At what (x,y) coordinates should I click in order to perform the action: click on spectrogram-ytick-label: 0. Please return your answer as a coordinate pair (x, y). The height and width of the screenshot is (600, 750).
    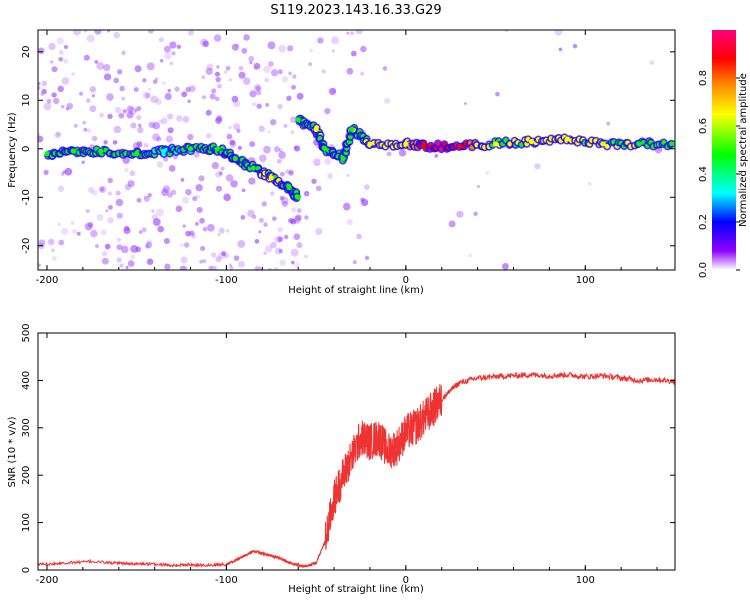
    Looking at the image, I should click on (26, 149).